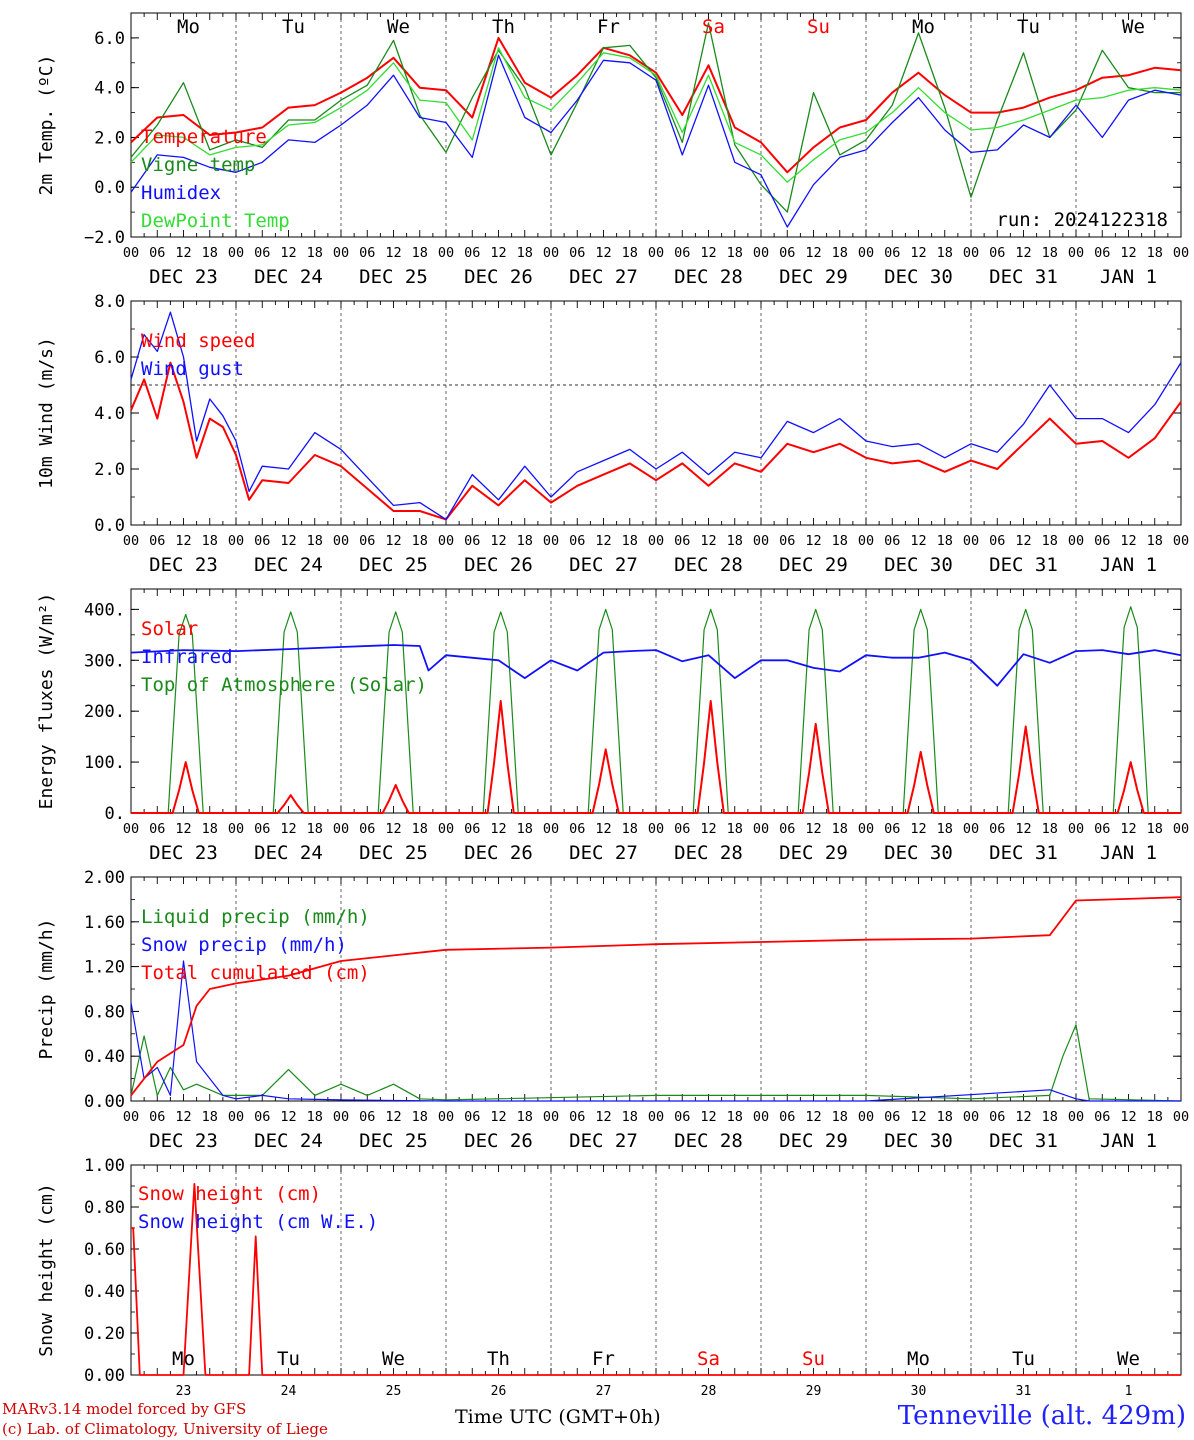  What do you see at coordinates (918, 853) in the screenshot?
I see `x-date-label: DEC 30` at bounding box center [918, 853].